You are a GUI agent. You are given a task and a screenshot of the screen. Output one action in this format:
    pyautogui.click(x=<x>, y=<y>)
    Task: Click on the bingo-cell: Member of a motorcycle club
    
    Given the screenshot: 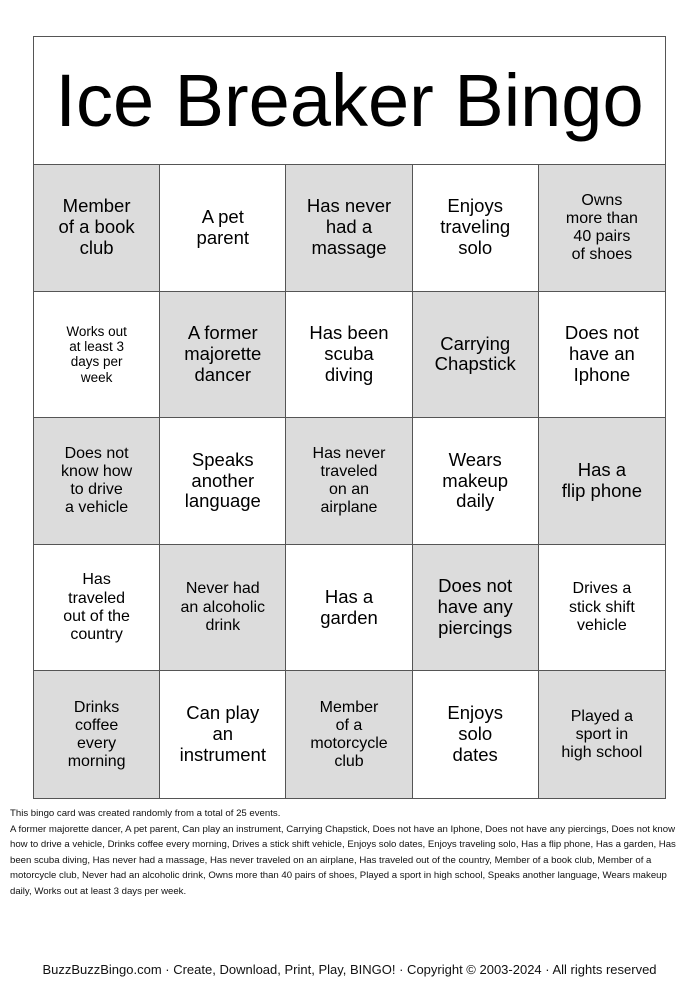 What is the action you would take?
    pyautogui.click(x=349, y=734)
    